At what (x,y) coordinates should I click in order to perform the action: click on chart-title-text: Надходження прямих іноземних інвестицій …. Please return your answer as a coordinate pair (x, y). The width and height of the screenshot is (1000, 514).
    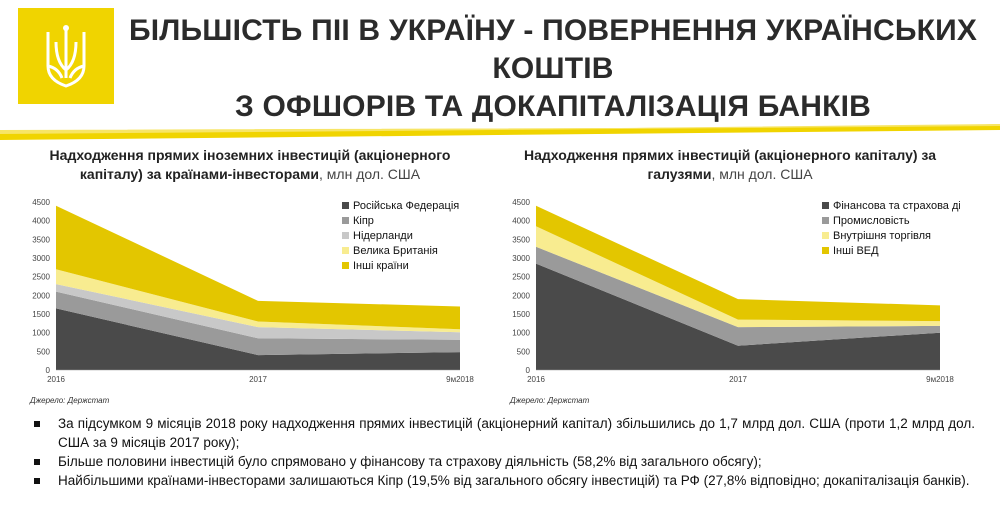
    Looking at the image, I should click on (250, 164).